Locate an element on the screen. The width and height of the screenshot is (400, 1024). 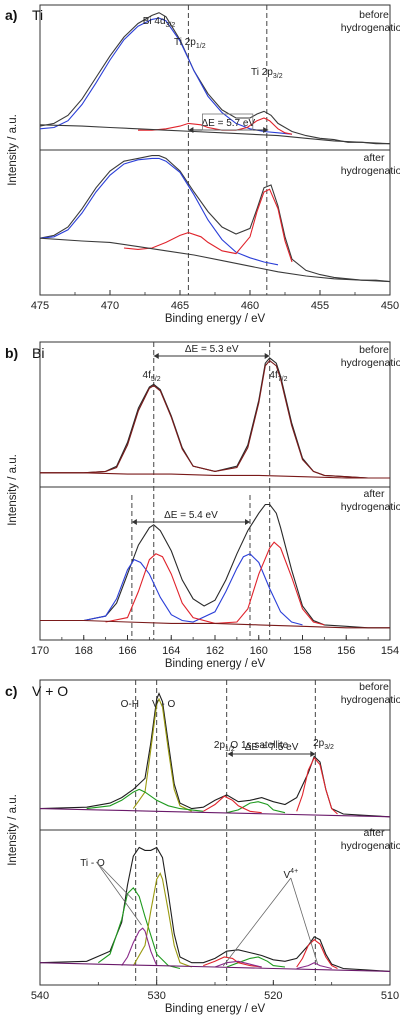
panel-label: a) is located at coordinates (11, 15).